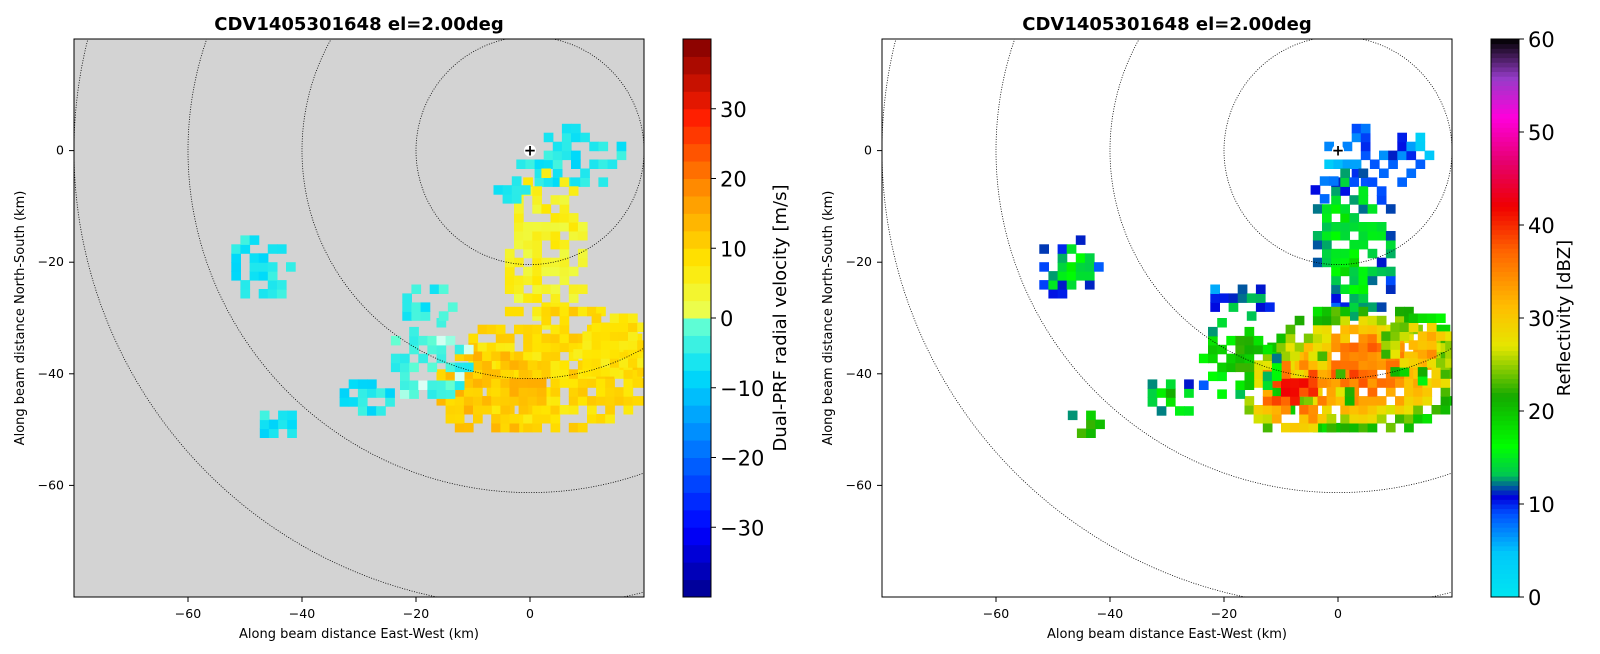  Describe the element at coordinates (1541, 40) in the screenshot. I see `colorbar-tick-label: 60` at that location.